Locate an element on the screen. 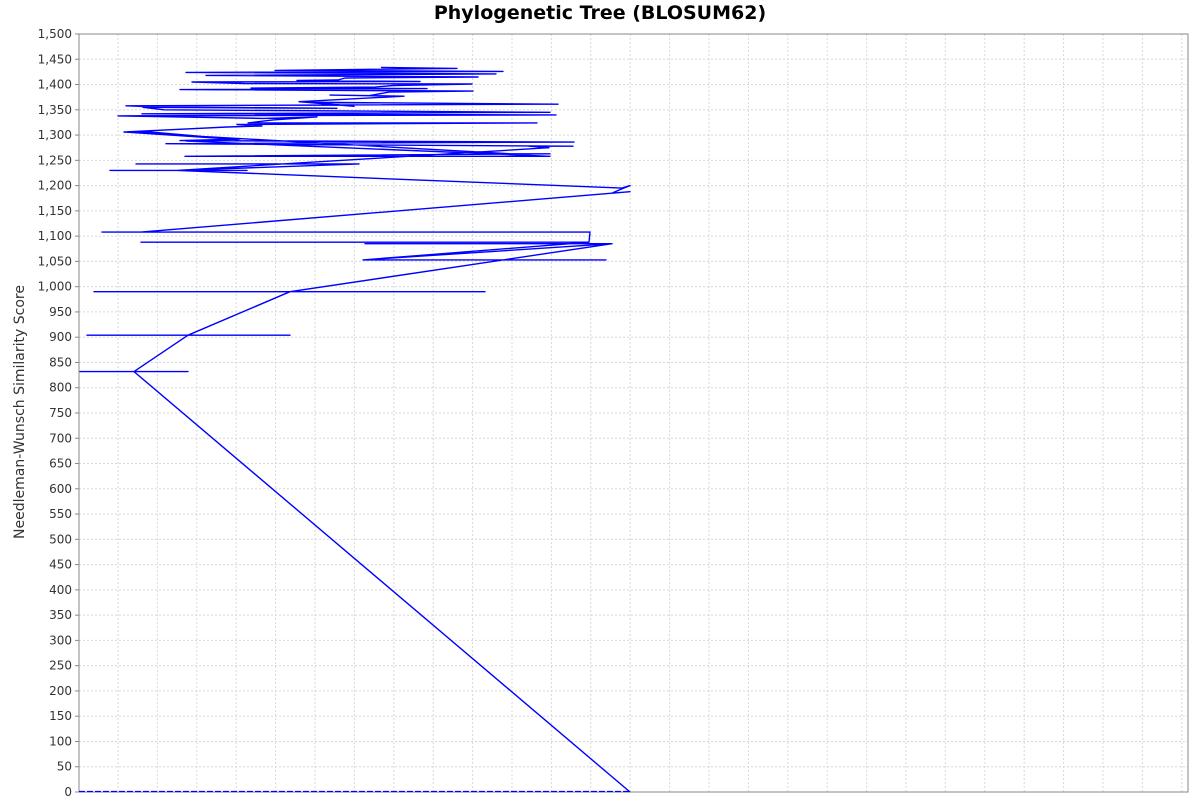 The width and height of the screenshot is (1200, 800). y-tick-label: 800 is located at coordinates (60, 388).